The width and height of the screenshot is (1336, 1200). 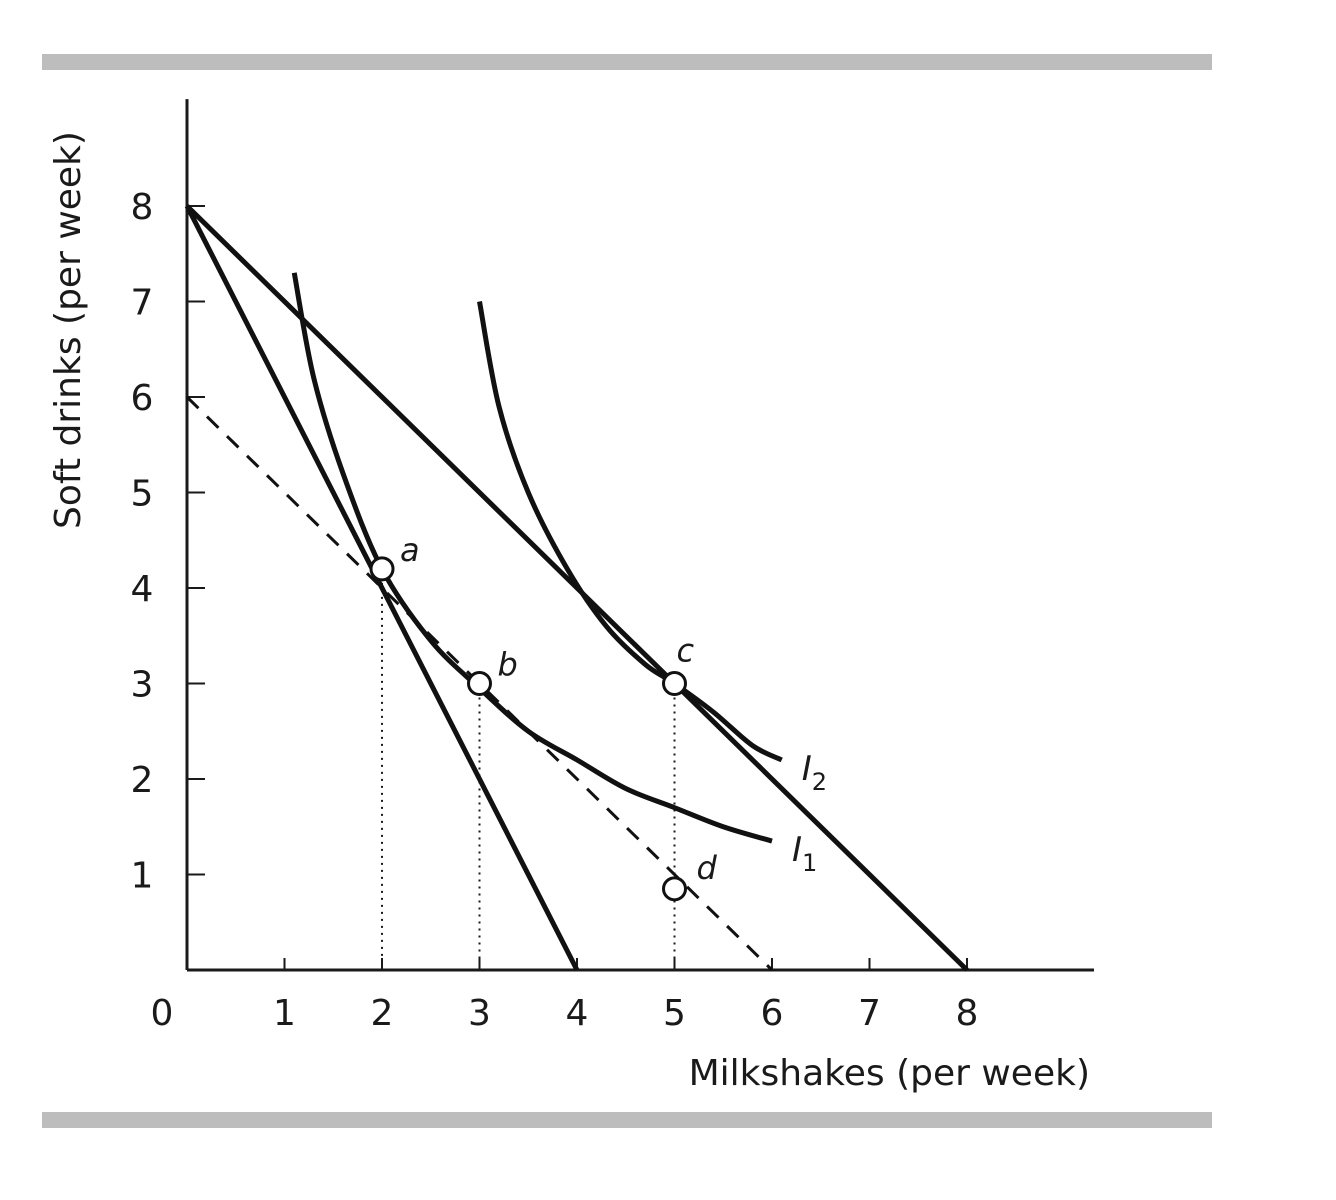 What do you see at coordinates (142, 589) in the screenshot?
I see `y-tick-label-4: 4` at bounding box center [142, 589].